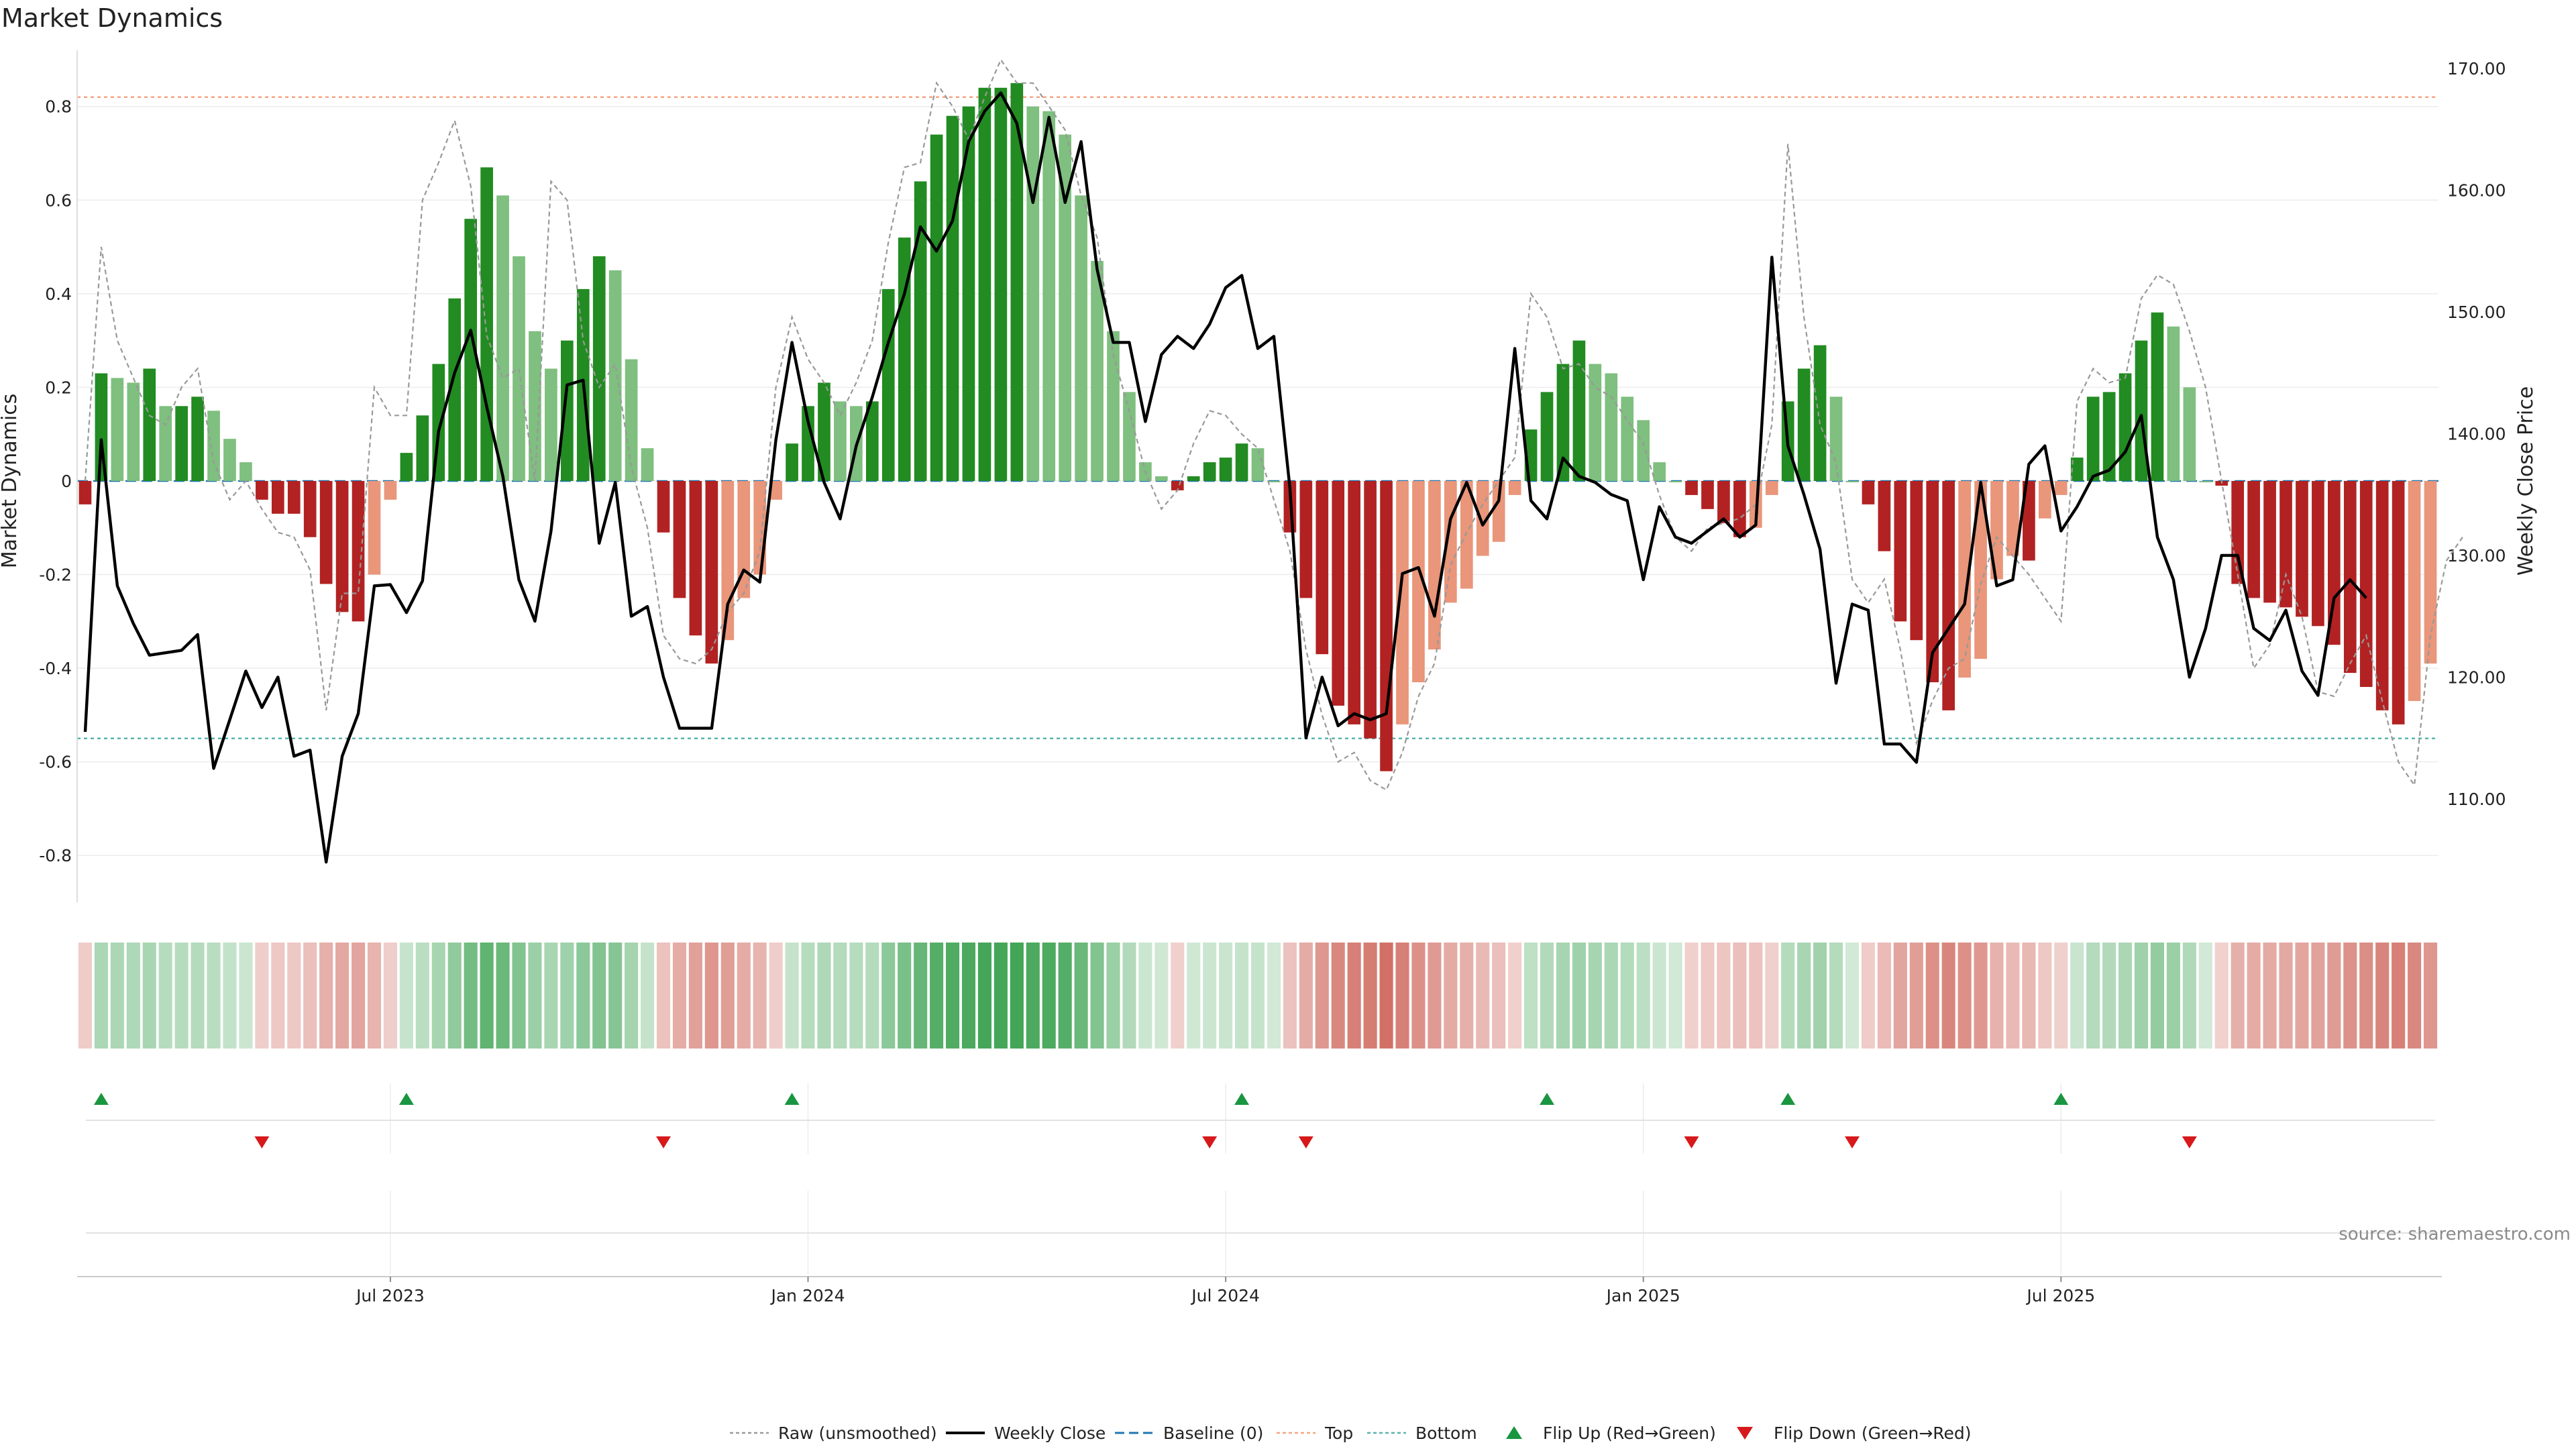 The width and height of the screenshot is (2576, 1449). Describe the element at coordinates (2476, 191) in the screenshot. I see `y2-tick-label: 160.00` at that location.